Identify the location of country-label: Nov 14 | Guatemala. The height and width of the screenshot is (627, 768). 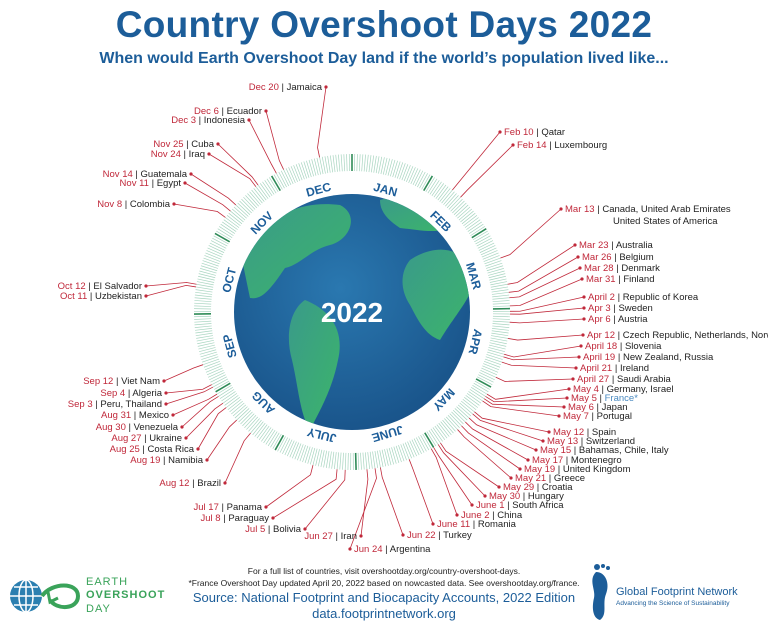
(145, 174).